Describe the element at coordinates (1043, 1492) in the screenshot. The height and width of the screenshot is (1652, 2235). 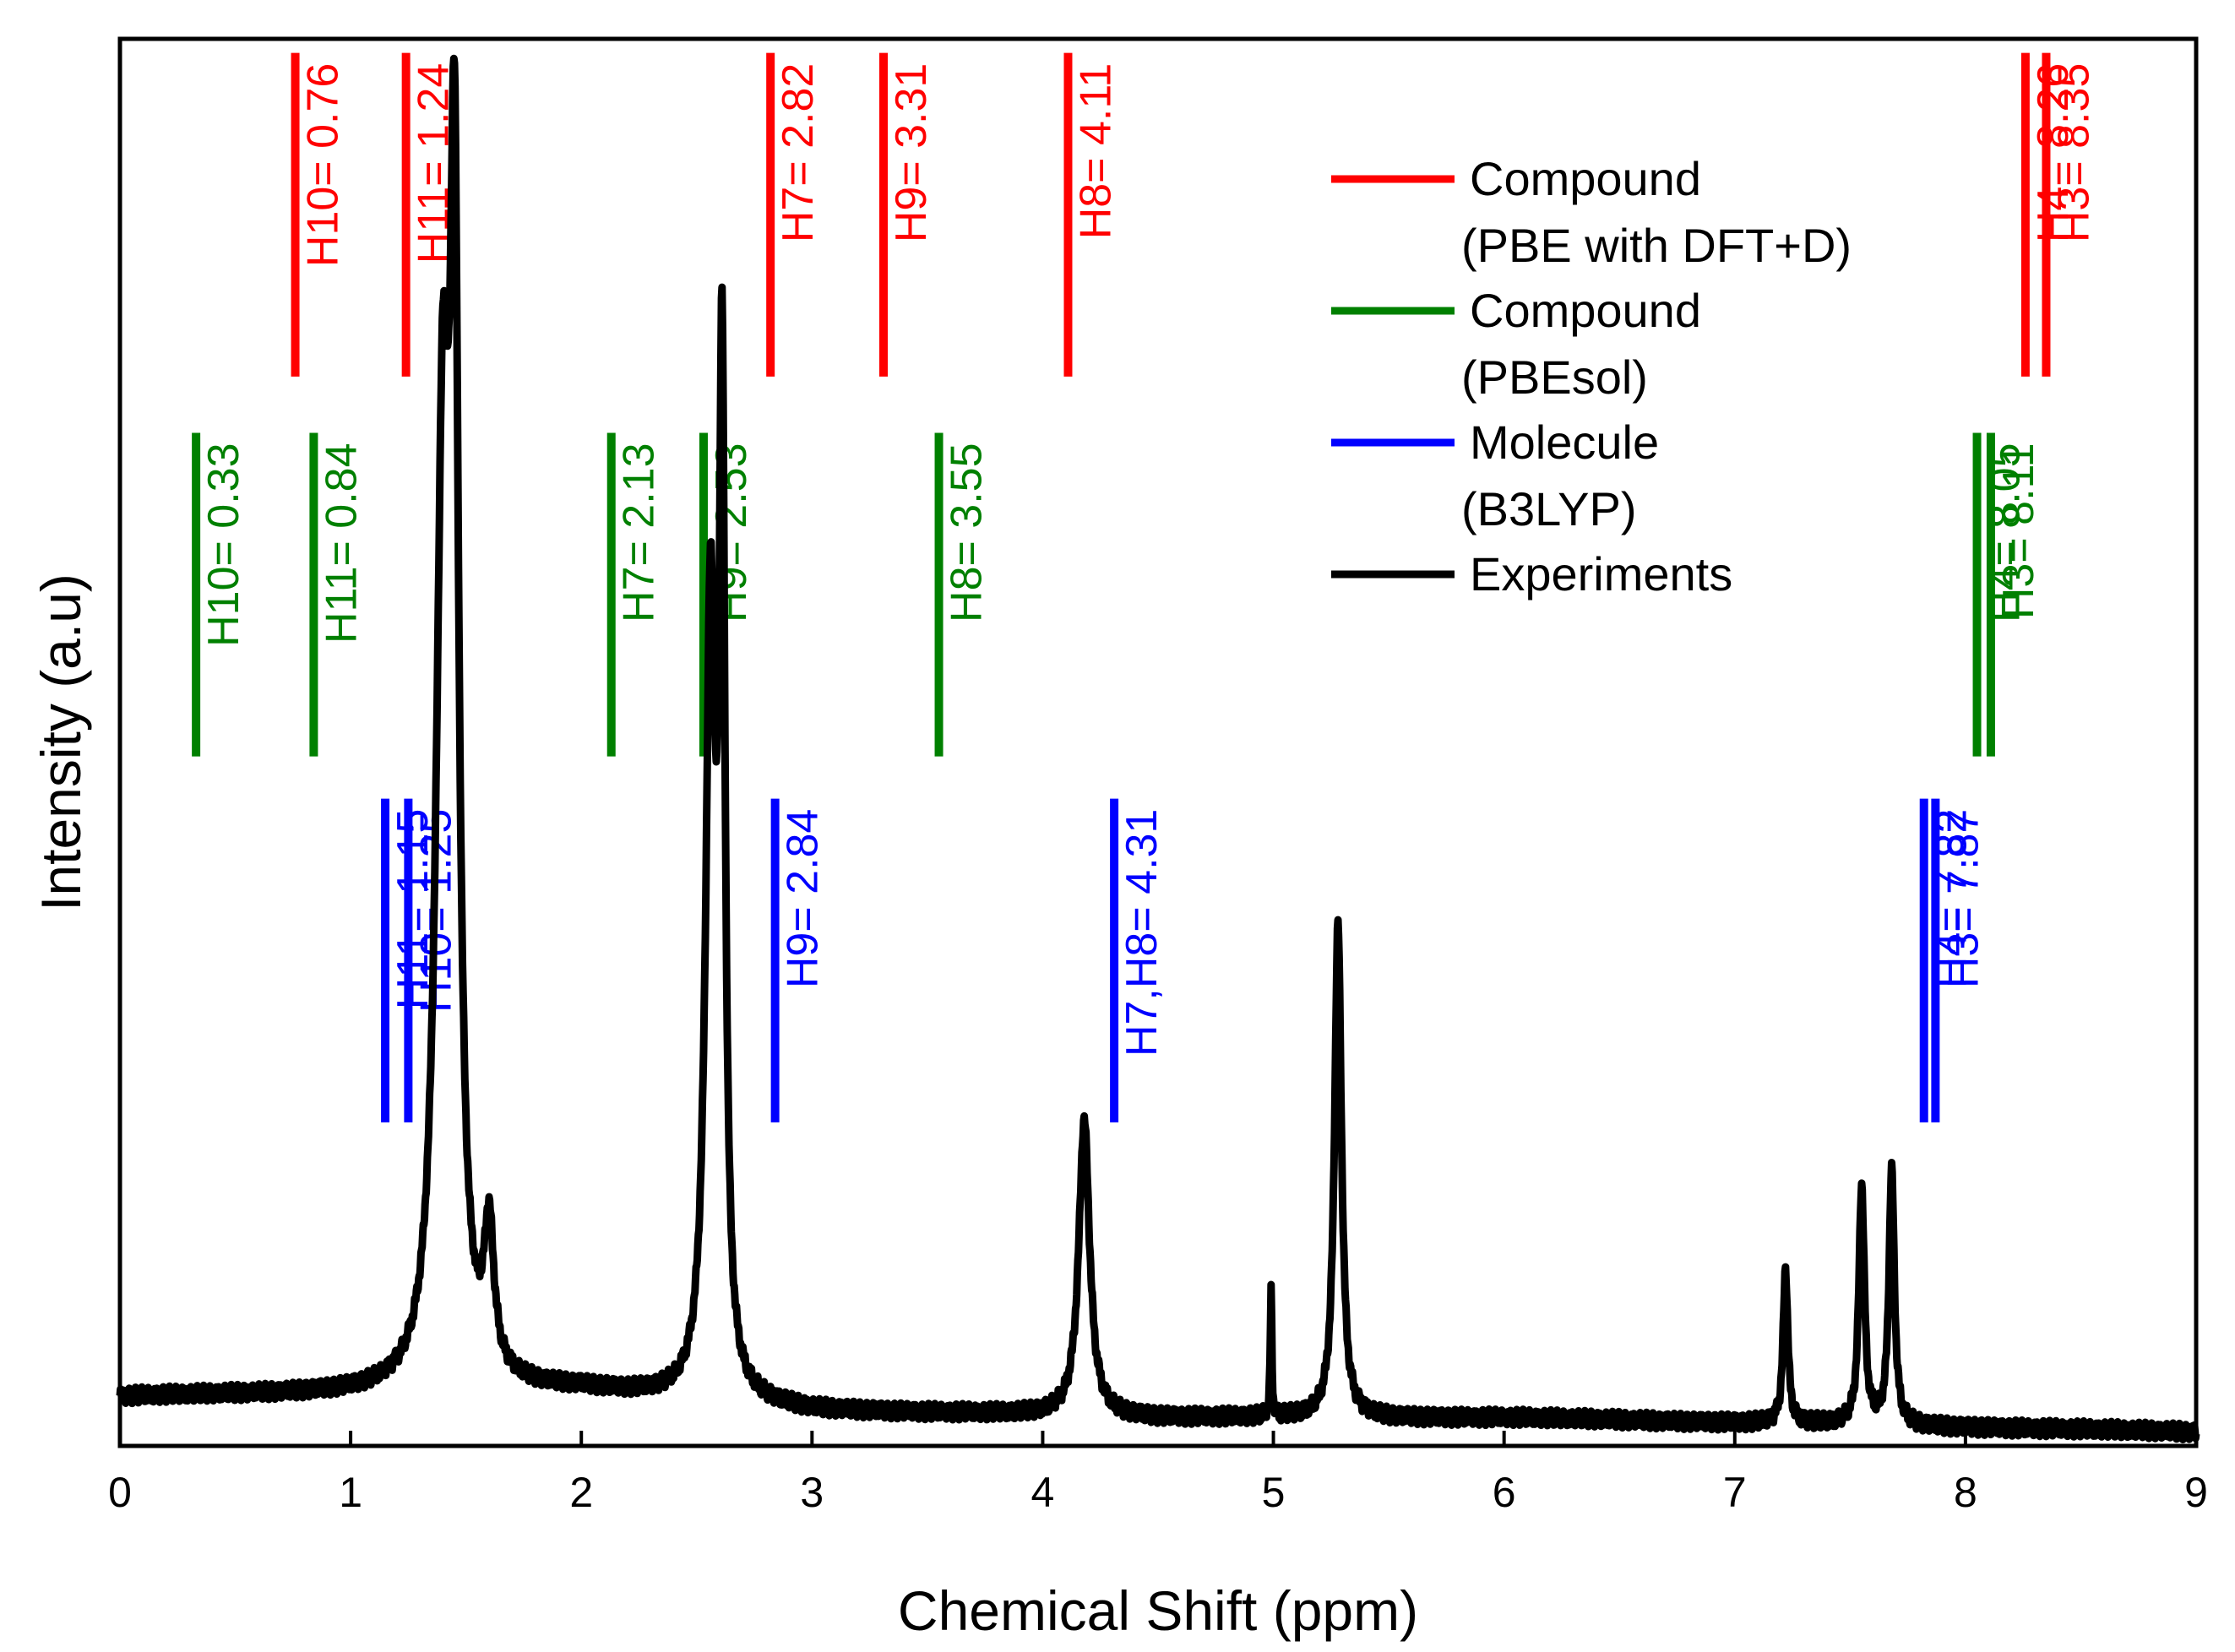
I see `x-tick-label: 4` at that location.